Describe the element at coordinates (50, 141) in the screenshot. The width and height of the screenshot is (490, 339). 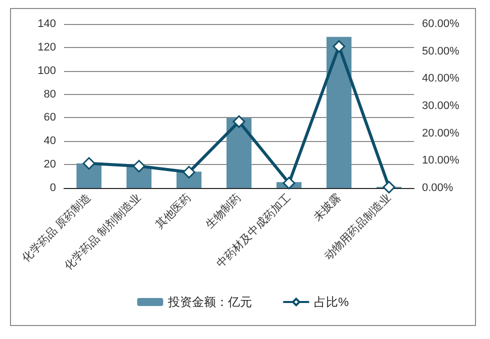
I see `y-tick-label: 40` at that location.